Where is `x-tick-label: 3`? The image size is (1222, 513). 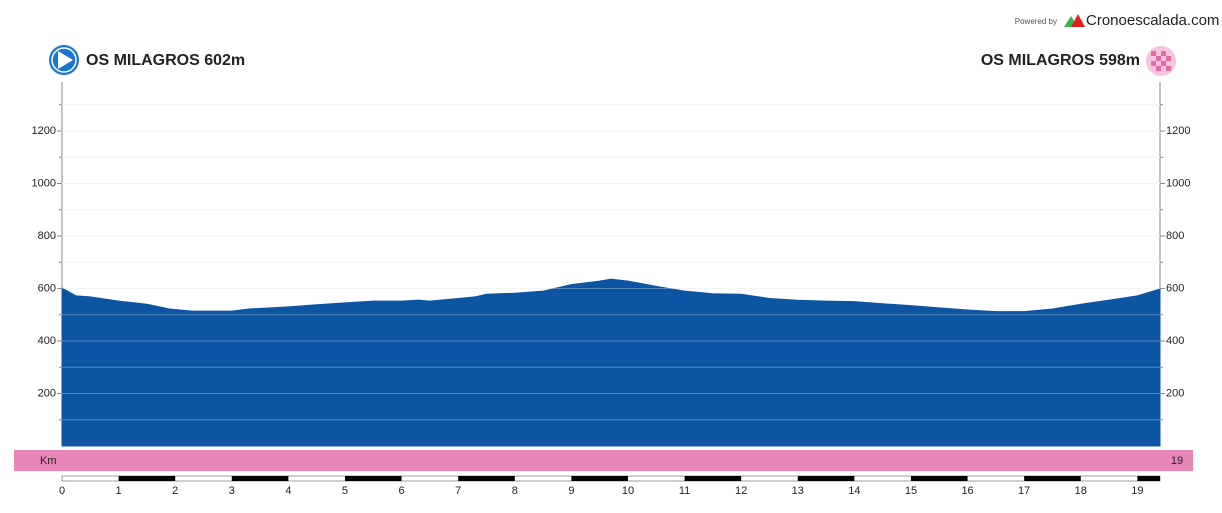 x-tick-label: 3 is located at coordinates (232, 491).